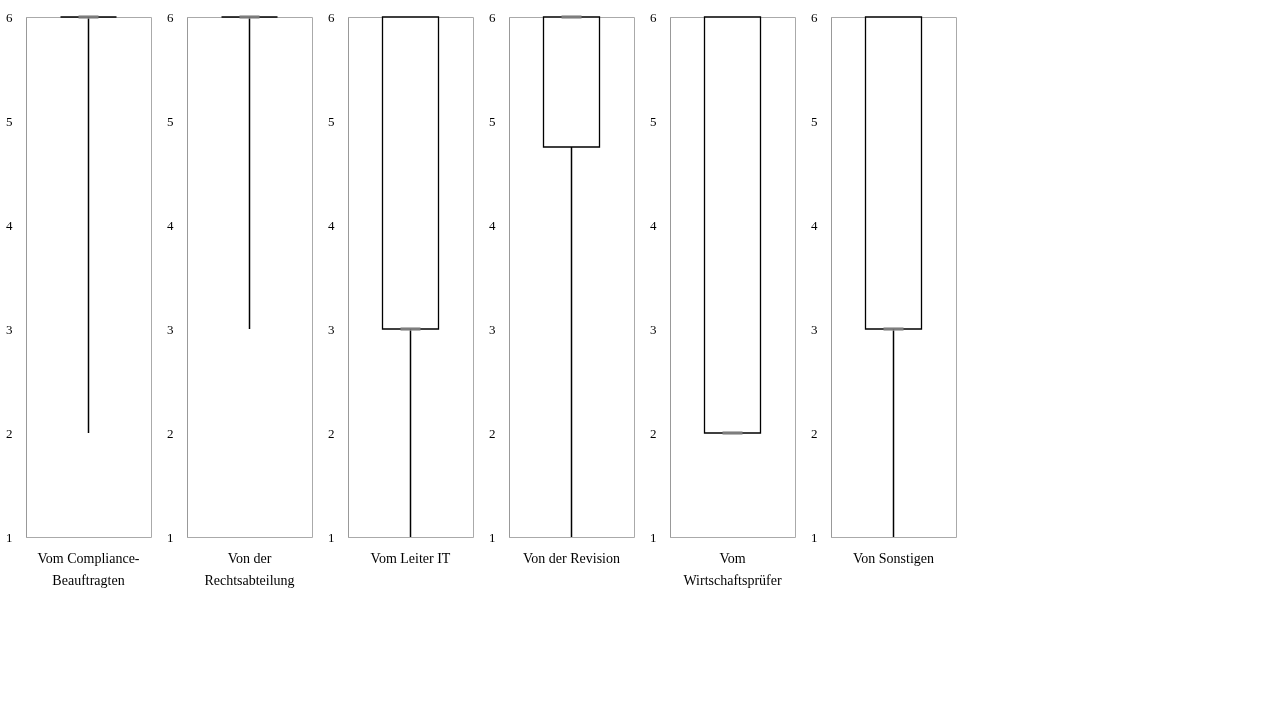  What do you see at coordinates (893, 558) in the screenshot?
I see `x-tick-label: Von Sonstigen` at bounding box center [893, 558].